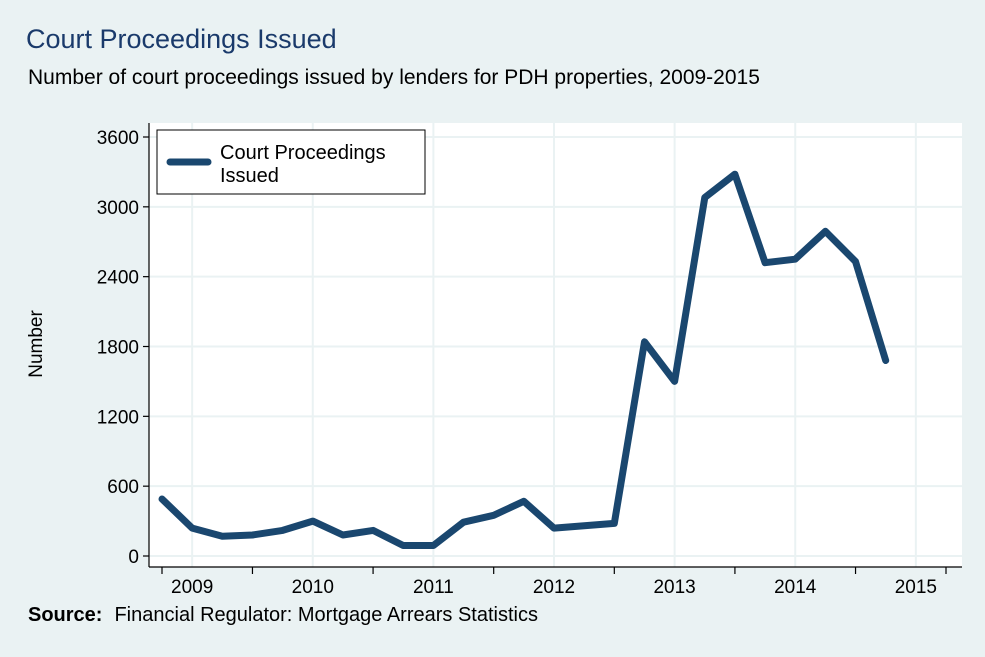  Describe the element at coordinates (118, 138) in the screenshot. I see `y-tick-label: 3600` at that location.